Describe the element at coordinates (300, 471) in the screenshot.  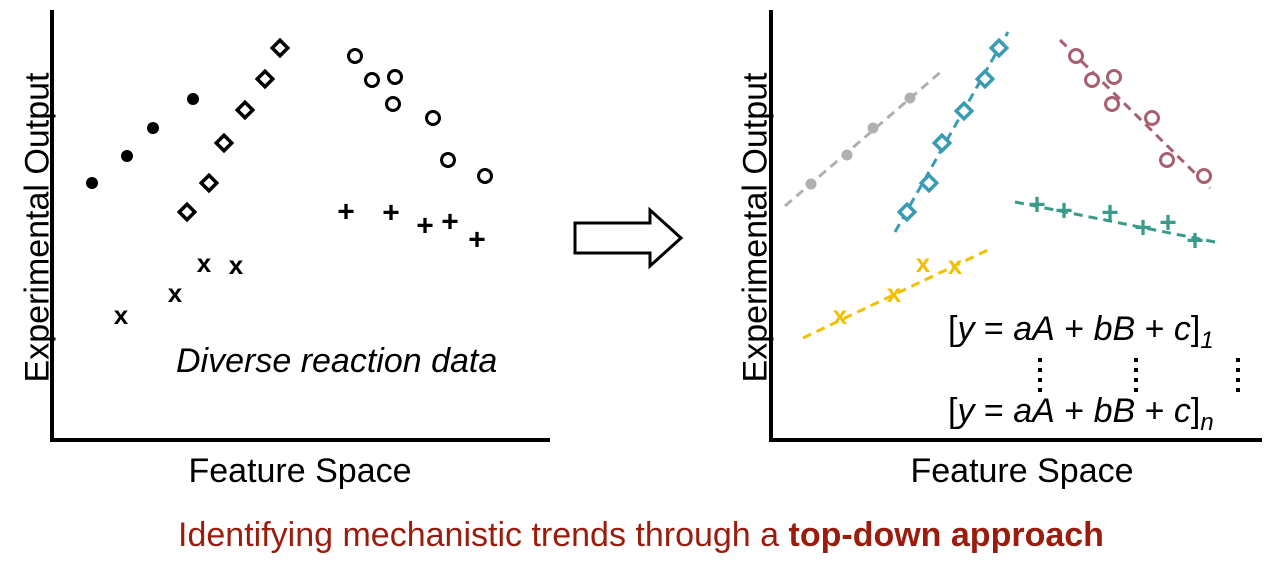
I see `left-x-axis-label: Feature Space` at that location.